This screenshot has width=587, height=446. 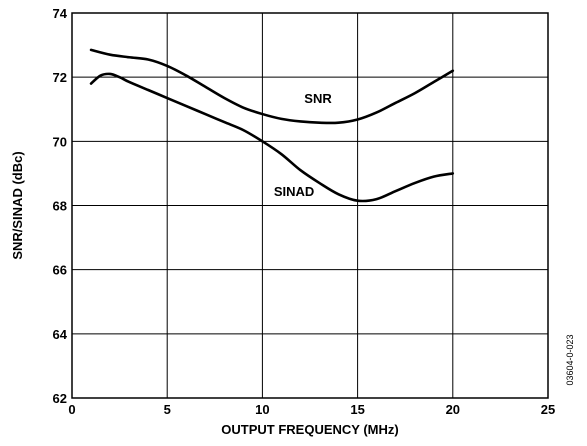 What do you see at coordinates (453, 409) in the screenshot?
I see `x-tick-label: 20` at bounding box center [453, 409].